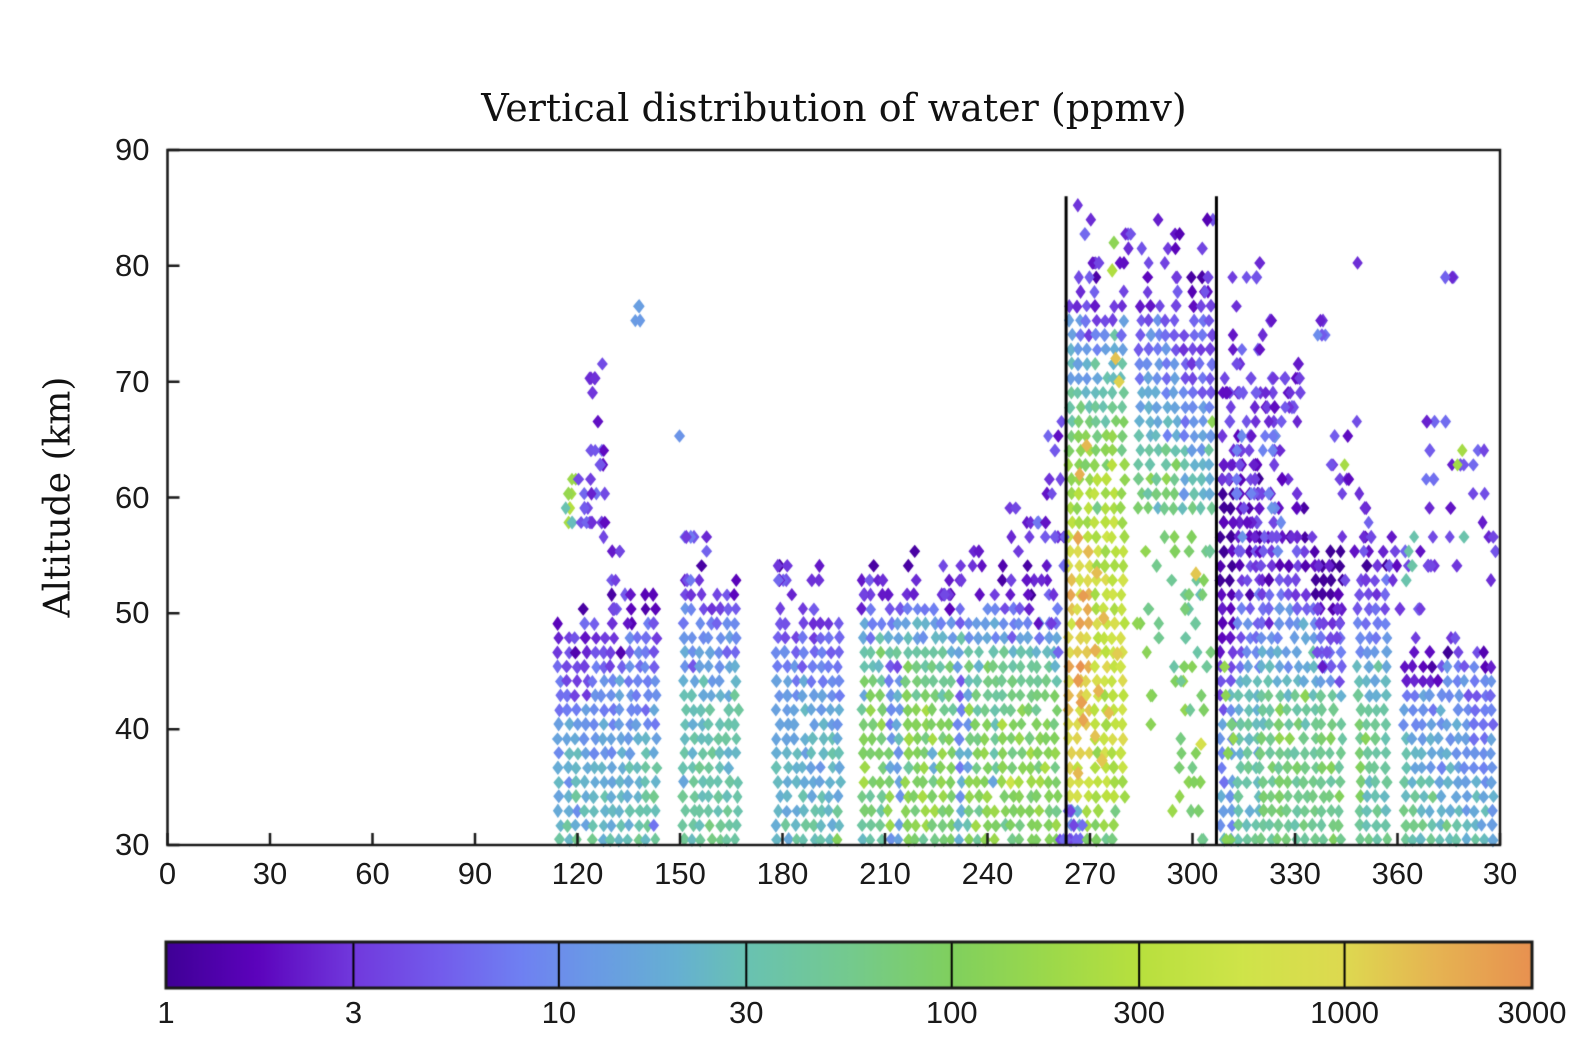 The height and width of the screenshot is (1055, 1595). Describe the element at coordinates (1345, 1012) in the screenshot. I see `colorbar-tick-label: 1000` at that location.